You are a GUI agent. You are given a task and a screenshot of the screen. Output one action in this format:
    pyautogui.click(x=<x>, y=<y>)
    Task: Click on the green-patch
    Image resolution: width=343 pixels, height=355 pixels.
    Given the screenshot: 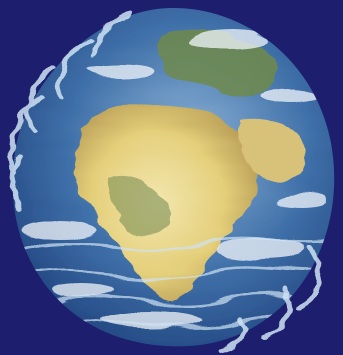 What is the action you would take?
    pyautogui.click(x=139, y=205)
    